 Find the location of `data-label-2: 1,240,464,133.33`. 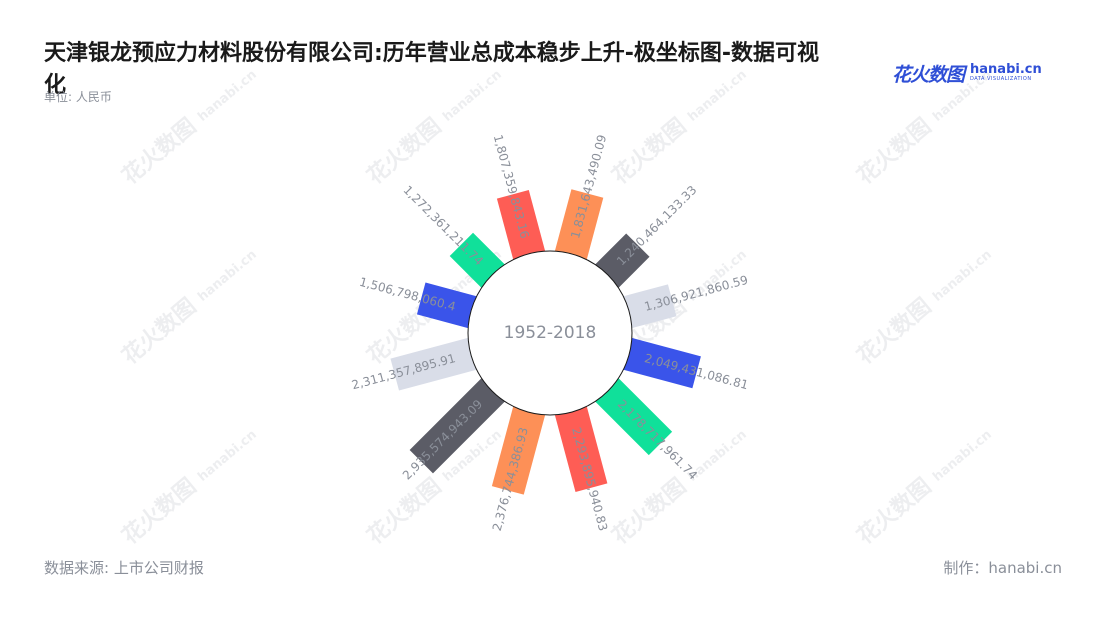

data-label-2: 1,240,464,133.33 is located at coordinates (656, 225).